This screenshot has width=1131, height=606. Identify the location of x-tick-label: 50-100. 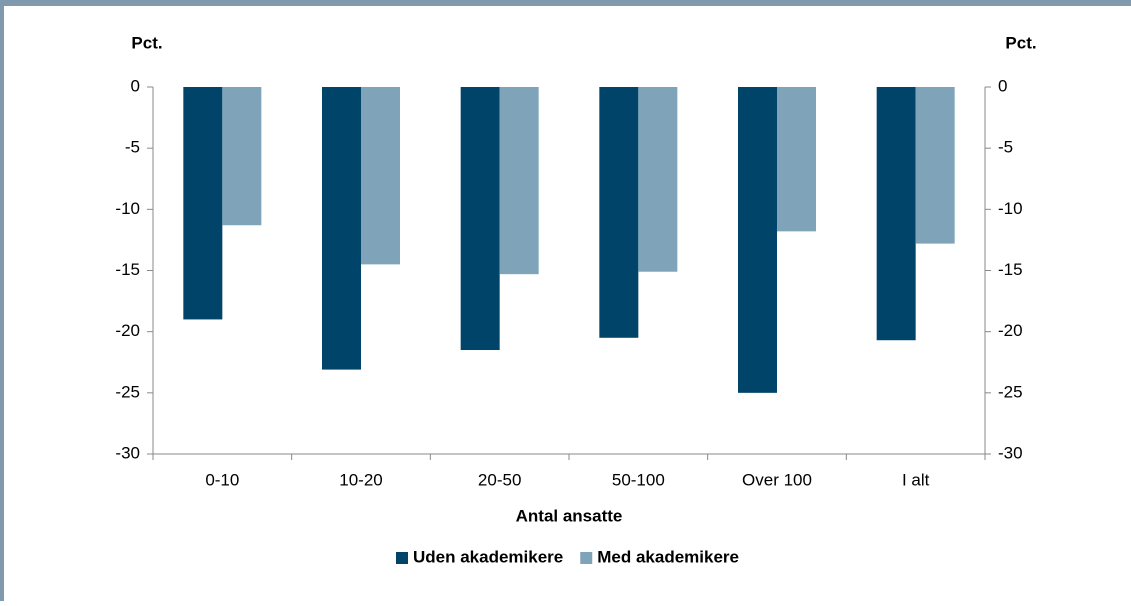
(638, 479).